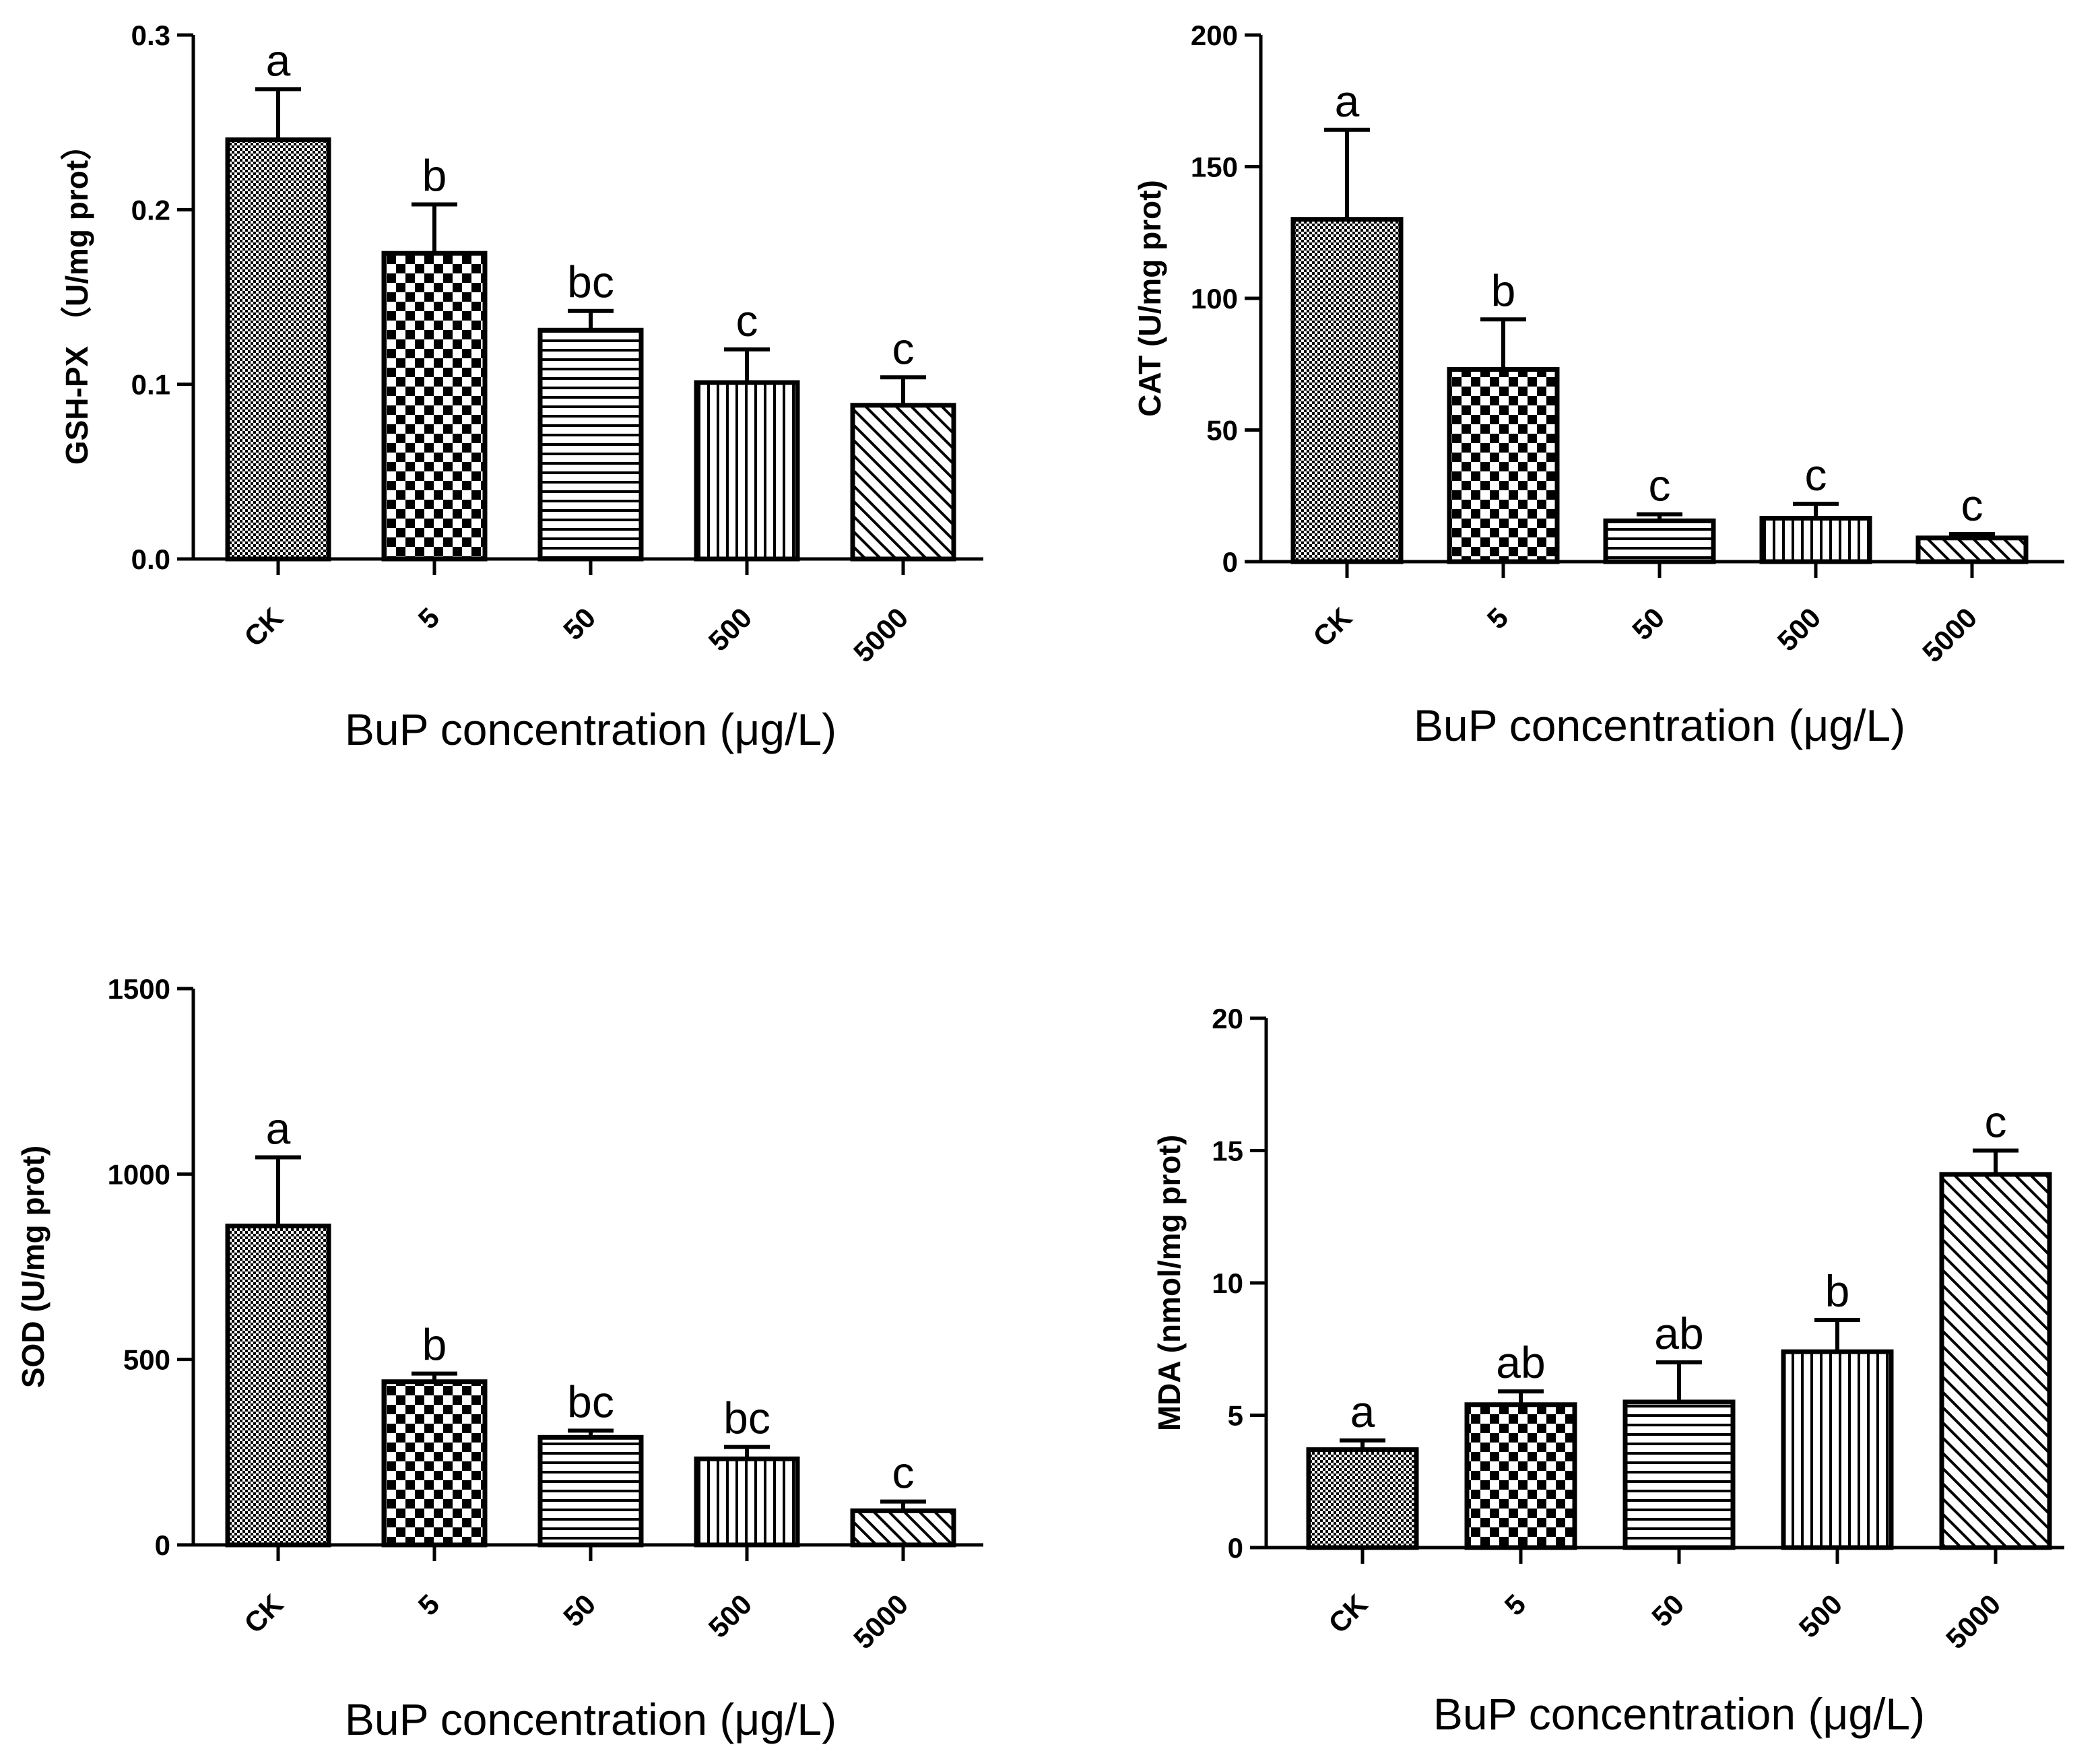 The image size is (2100, 1755). I want to click on y-tick-label: 500, so click(146, 1360).